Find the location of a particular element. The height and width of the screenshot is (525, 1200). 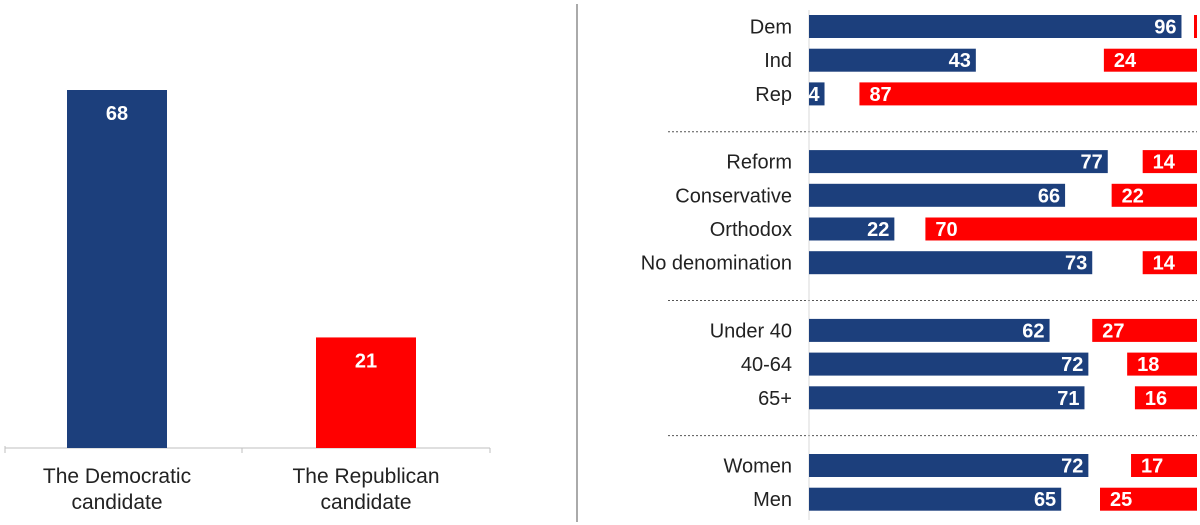

republican-value-under-40: 27 is located at coordinates (1113, 331).